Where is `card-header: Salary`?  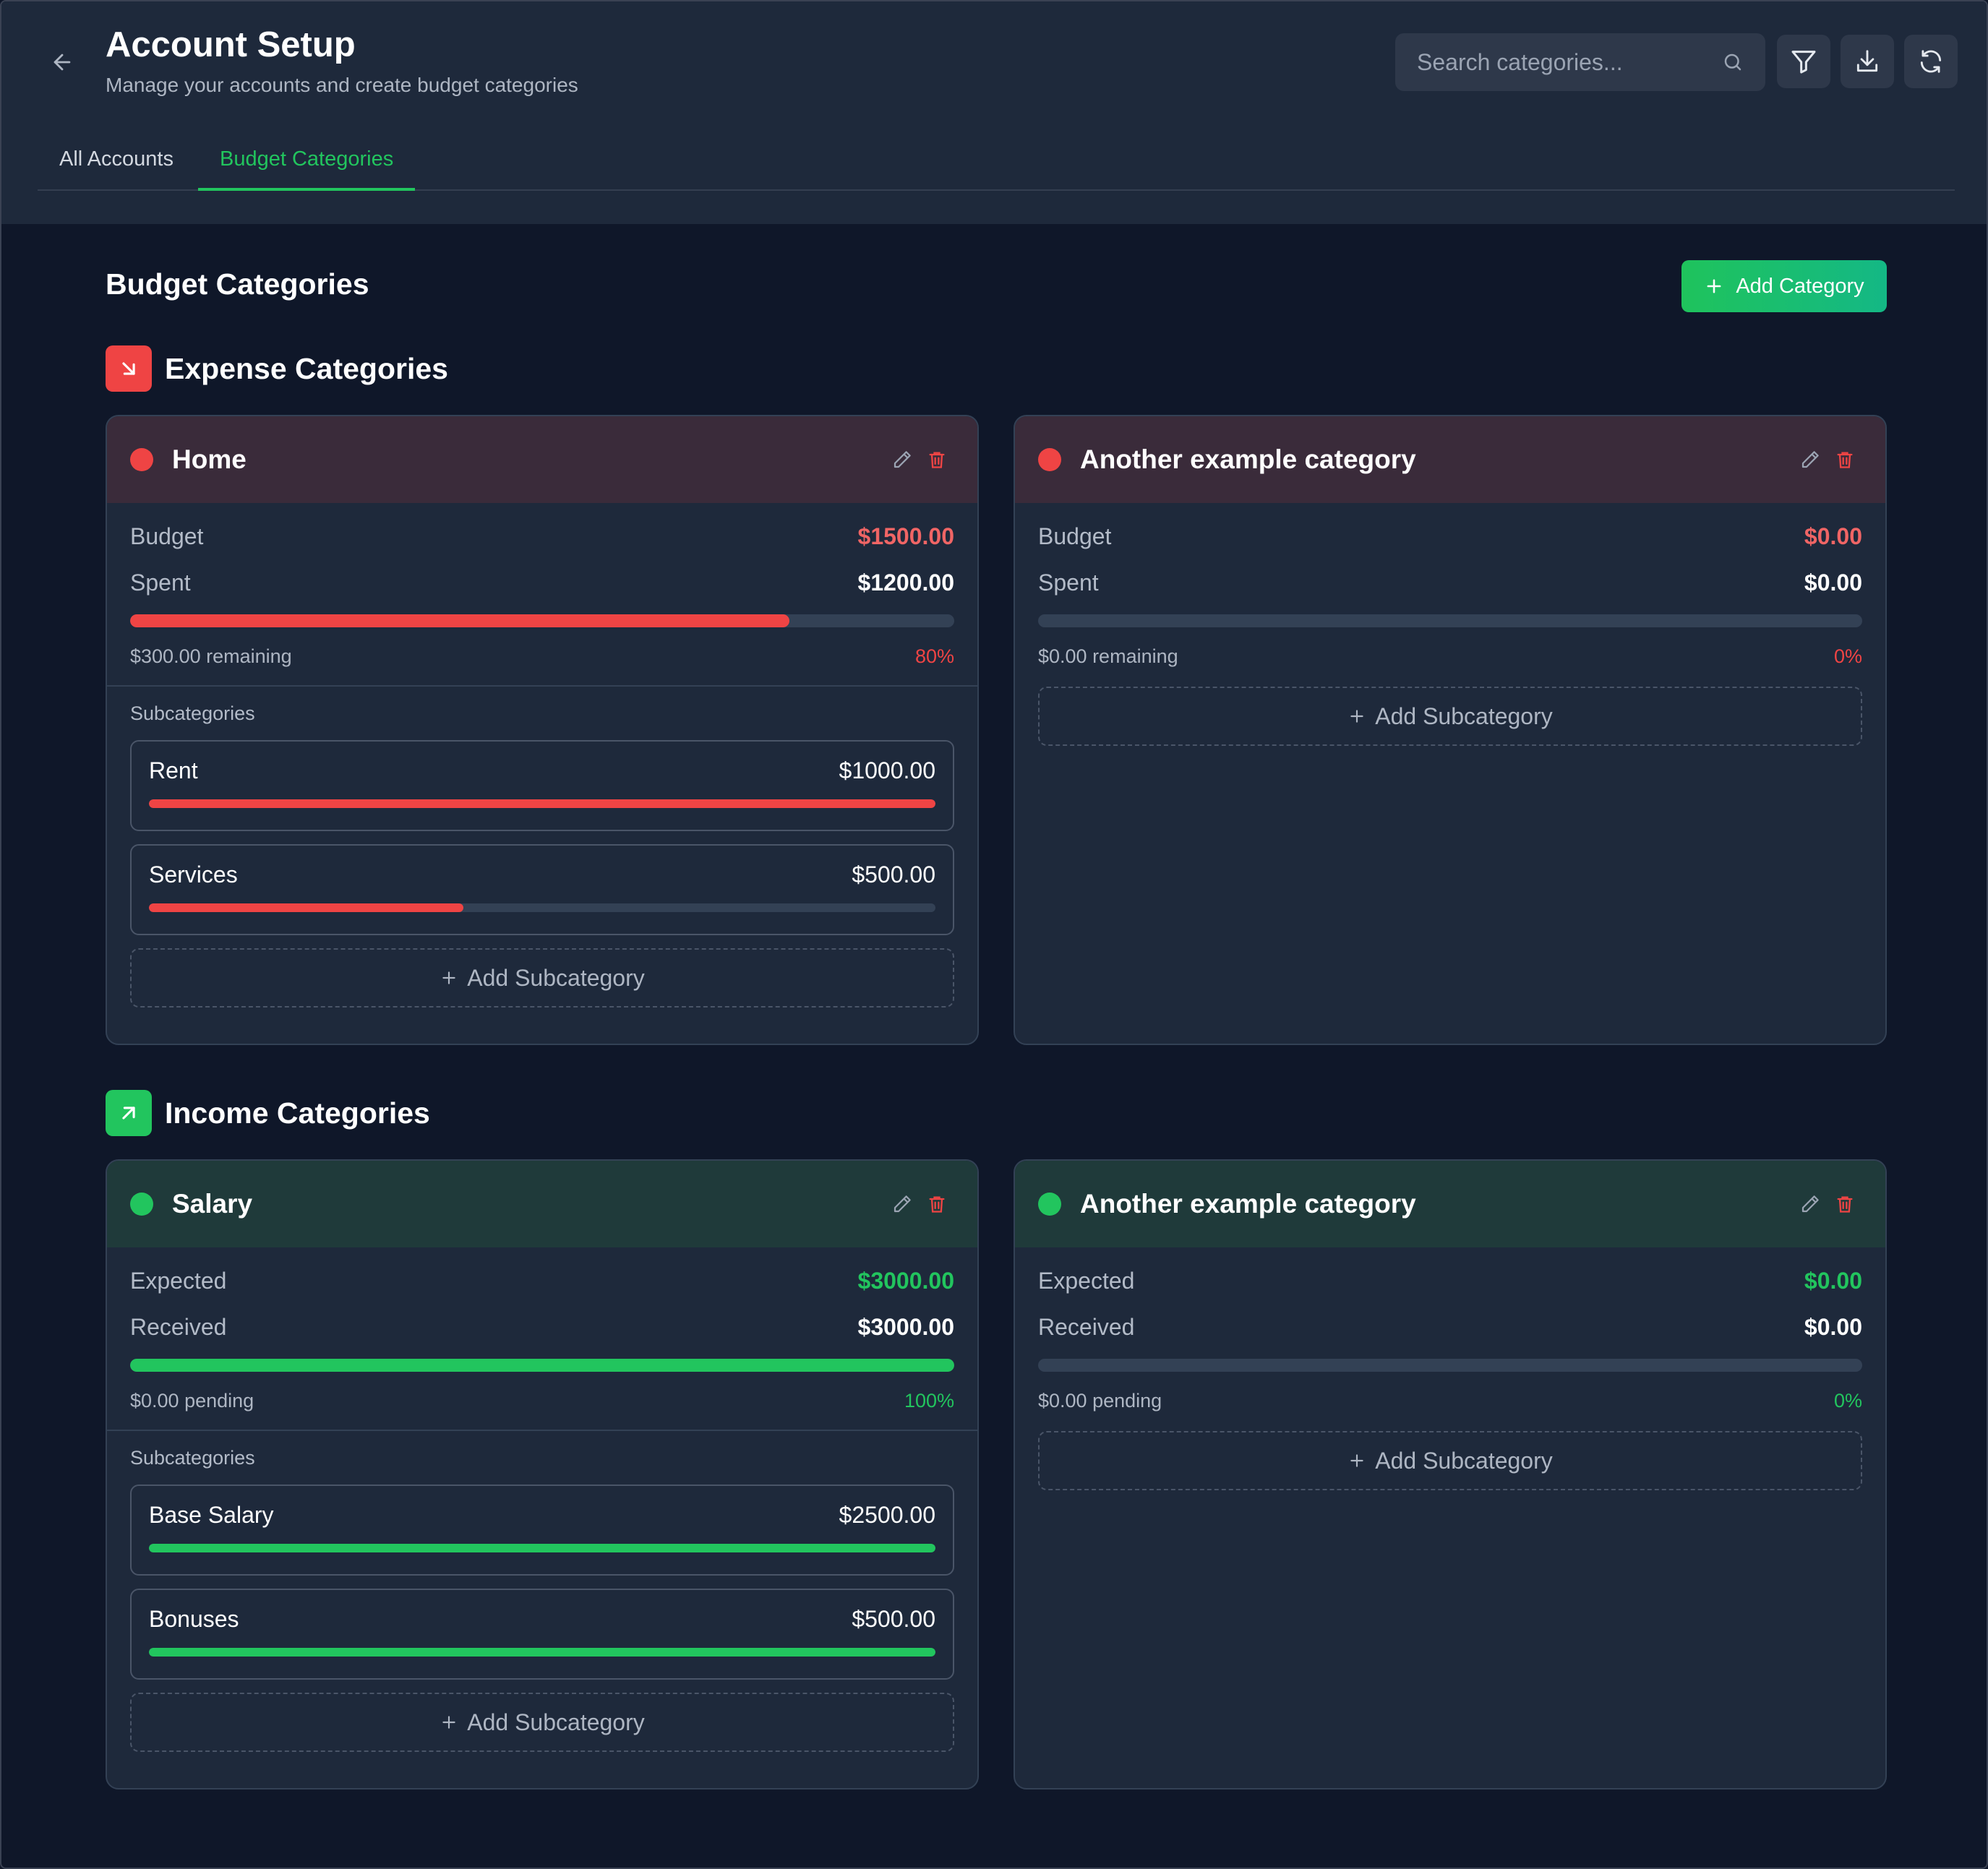
card-header: Salary is located at coordinates (542, 1204).